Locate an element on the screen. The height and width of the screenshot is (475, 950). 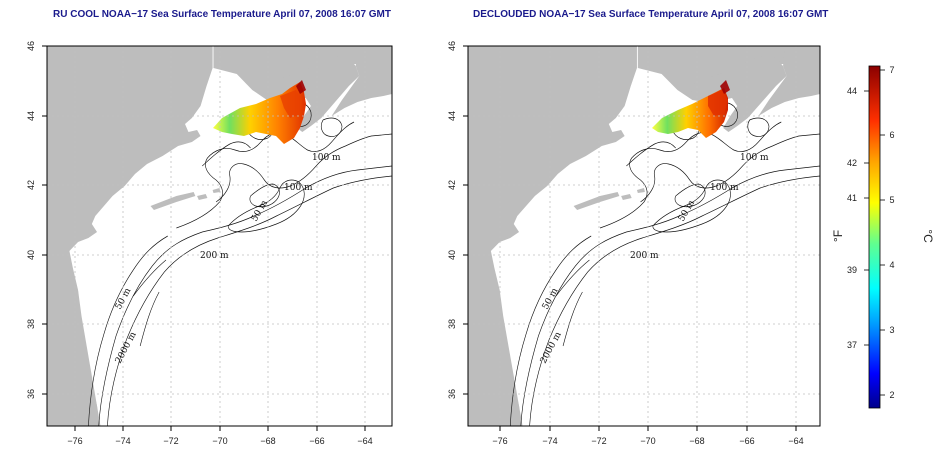
colorbar-f-tick: 44 is located at coordinates (852, 91).